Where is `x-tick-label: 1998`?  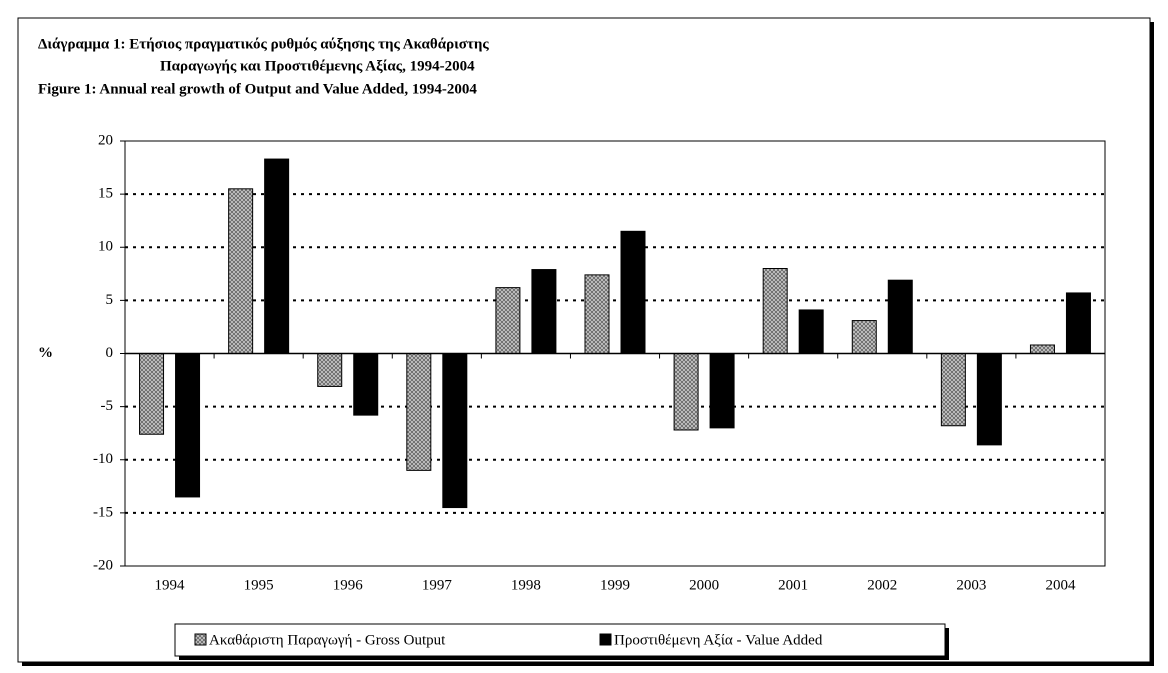 x-tick-label: 1998 is located at coordinates (526, 585).